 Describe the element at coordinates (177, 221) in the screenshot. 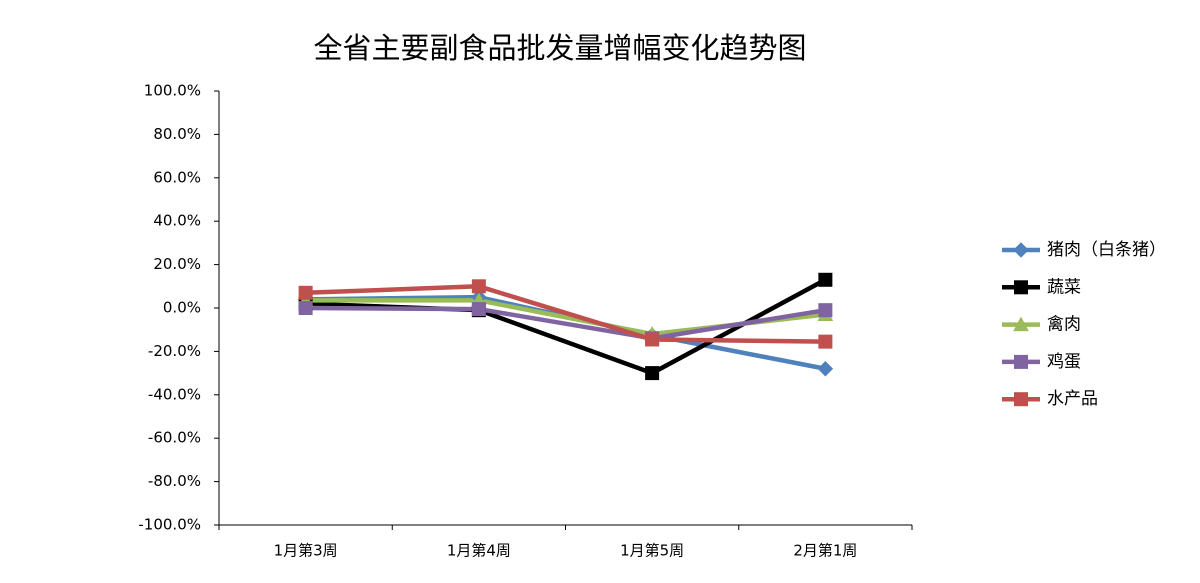

I see `y-tick-label: 40.0%` at that location.